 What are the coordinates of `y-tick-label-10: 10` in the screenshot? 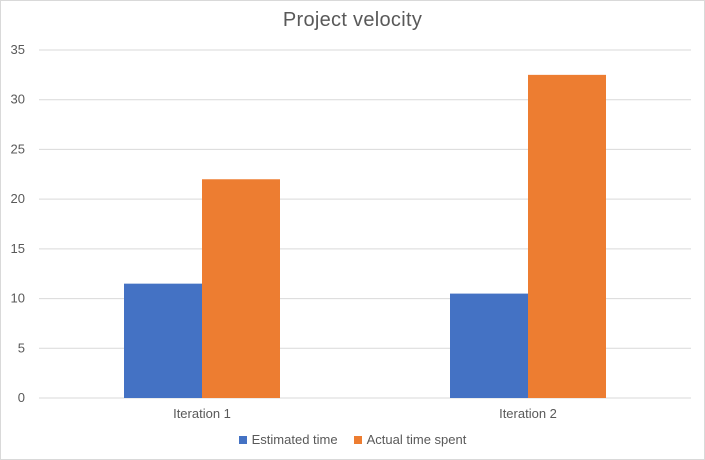 It's located at (18, 298).